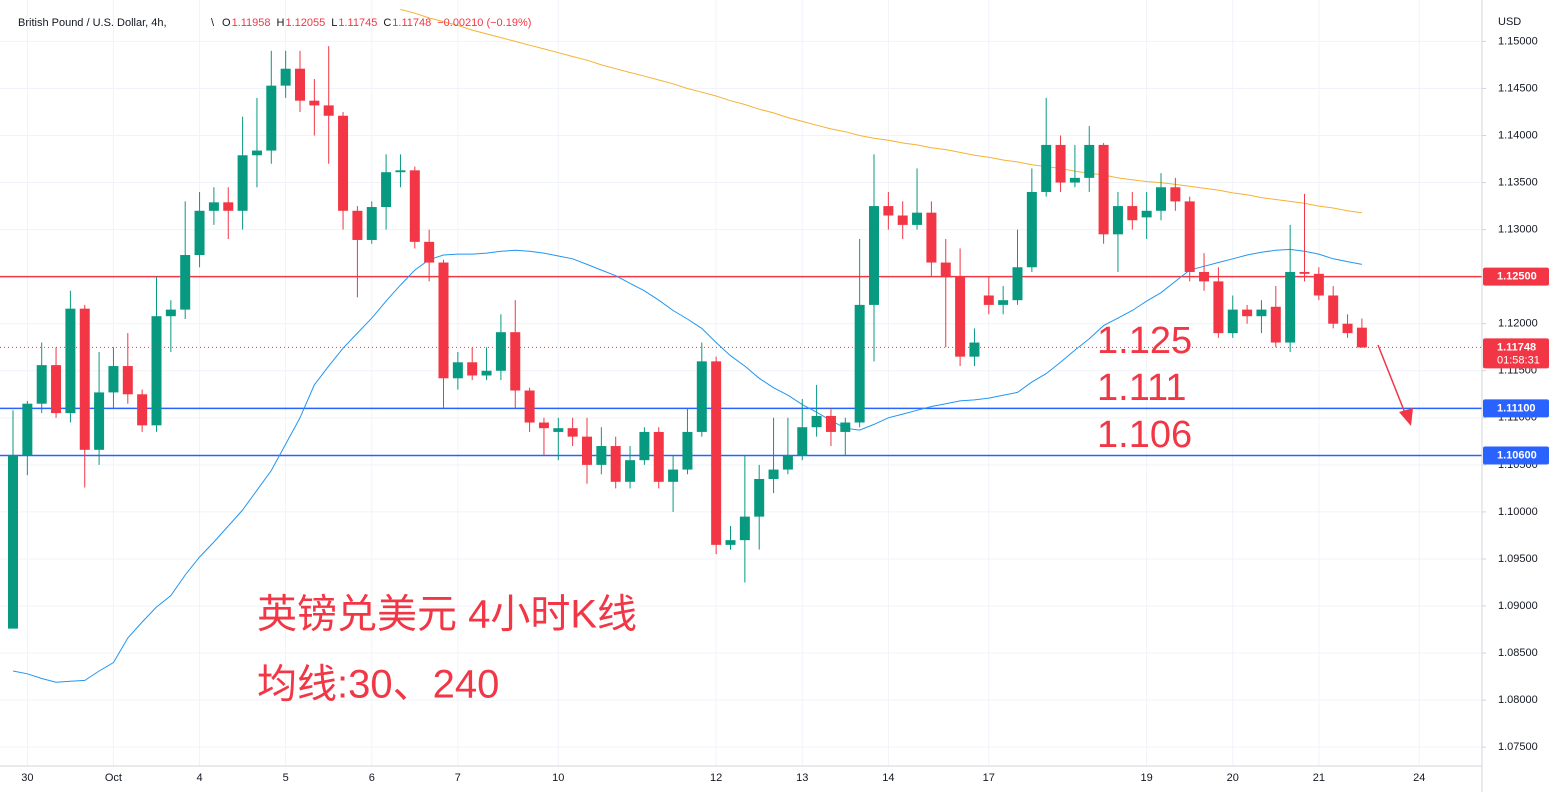  What do you see at coordinates (1518, 700) in the screenshot?
I see `y-tick-label: 1.08000` at bounding box center [1518, 700].